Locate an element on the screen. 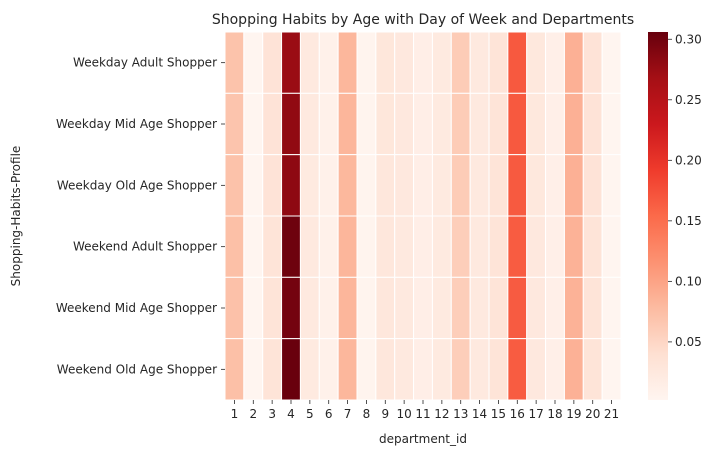 Image resolution: width=716 pixels, height=455 pixels. x-tick-label: 16 is located at coordinates (517, 414).